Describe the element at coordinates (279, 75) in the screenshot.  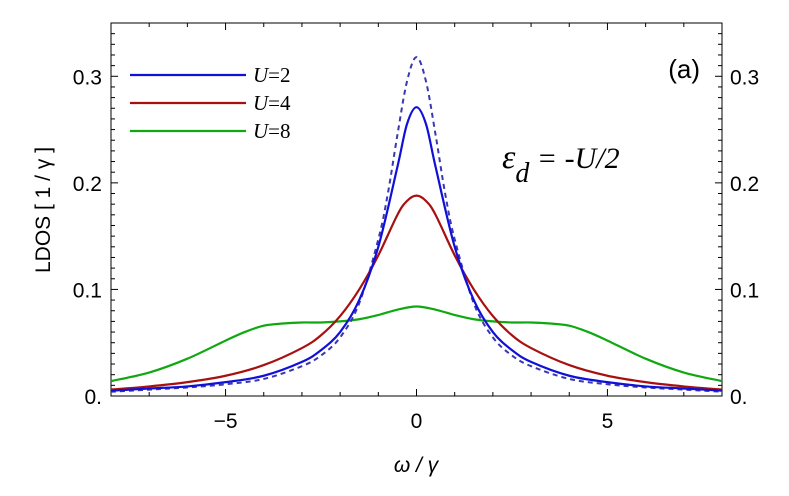
I see `legend-val-0: =2` at that location.